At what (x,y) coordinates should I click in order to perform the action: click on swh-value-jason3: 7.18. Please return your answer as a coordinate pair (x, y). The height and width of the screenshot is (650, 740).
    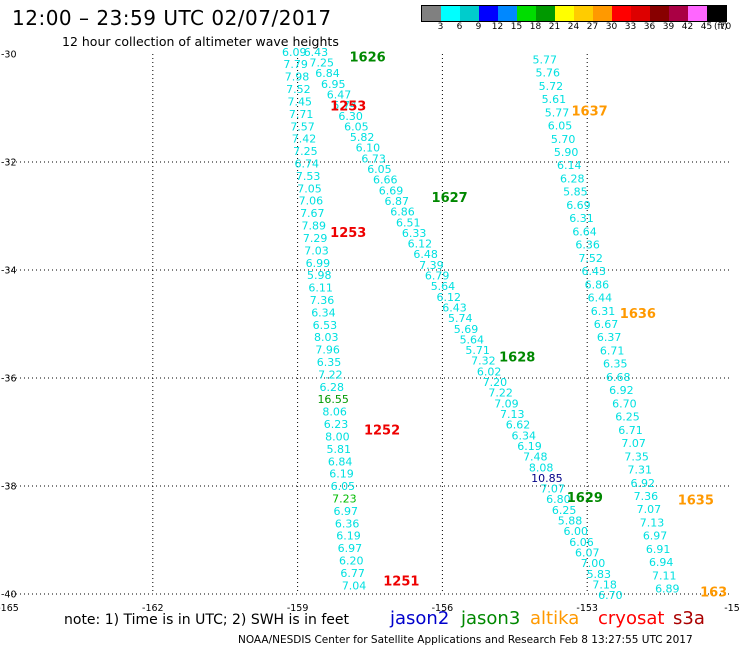
    Looking at the image, I should click on (604, 584).